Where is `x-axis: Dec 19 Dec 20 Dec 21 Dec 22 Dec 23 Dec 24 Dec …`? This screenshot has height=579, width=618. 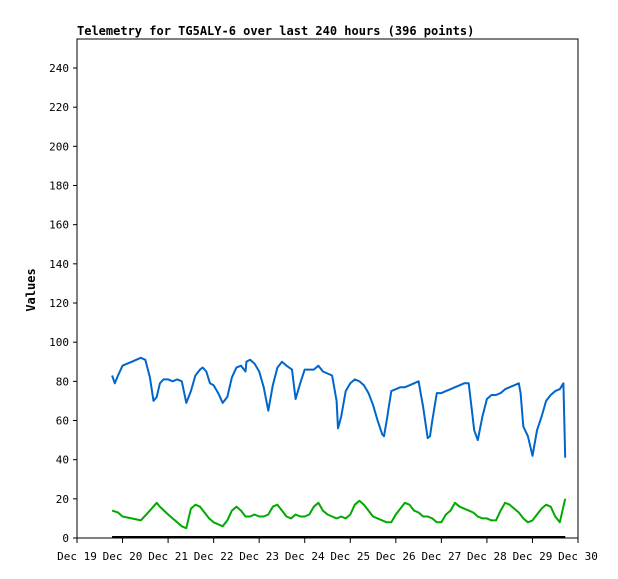
x-axis: Dec 19 Dec 20 Dec 21 Dec 22 Dec 23 Dec 24 Dec … is located at coordinates (327, 550).